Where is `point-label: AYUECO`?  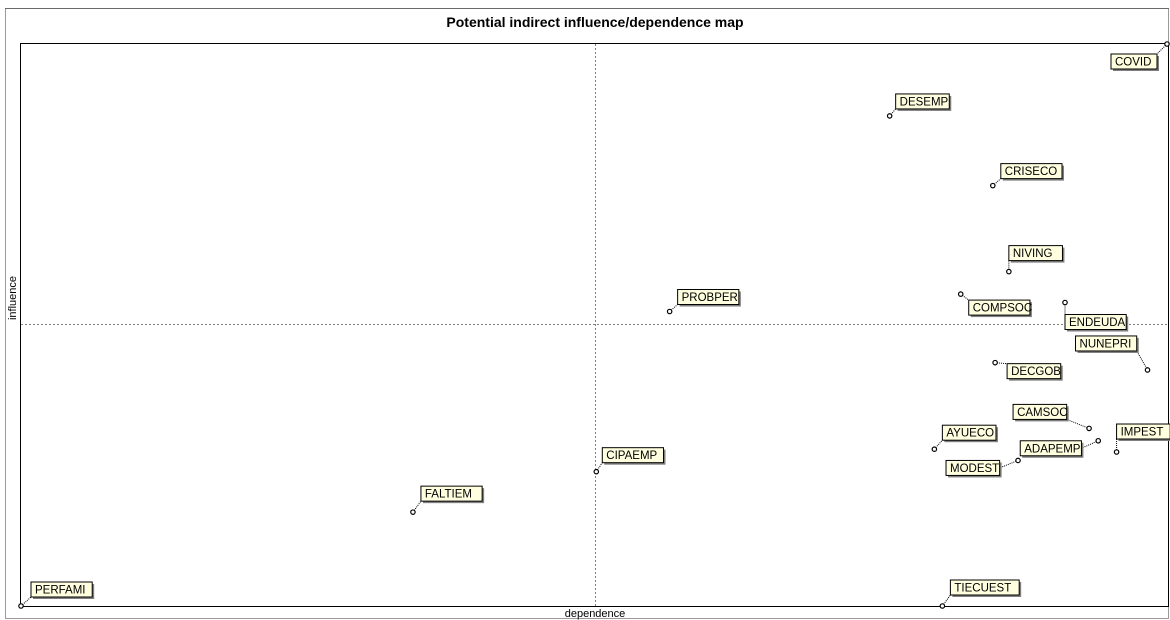
point-label: AYUECO is located at coordinates (970, 434).